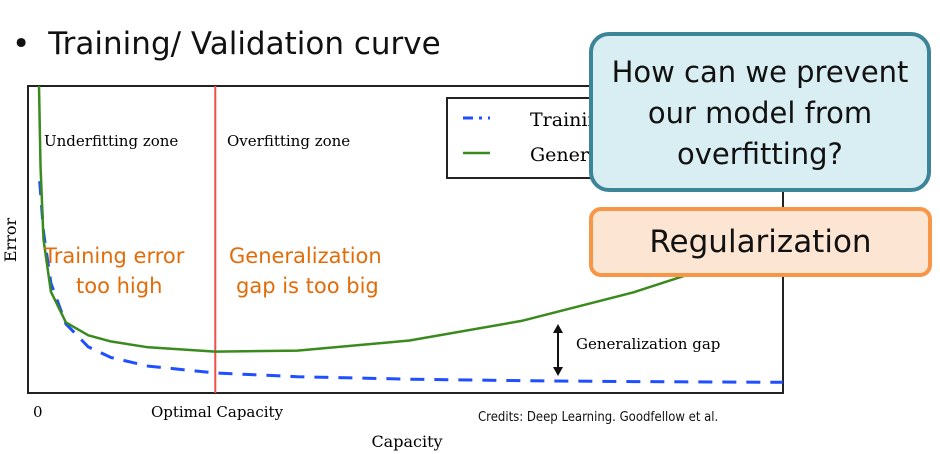 The height and width of the screenshot is (454, 940). Describe the element at coordinates (406, 441) in the screenshot. I see `x-axis-label: Capacity` at that location.